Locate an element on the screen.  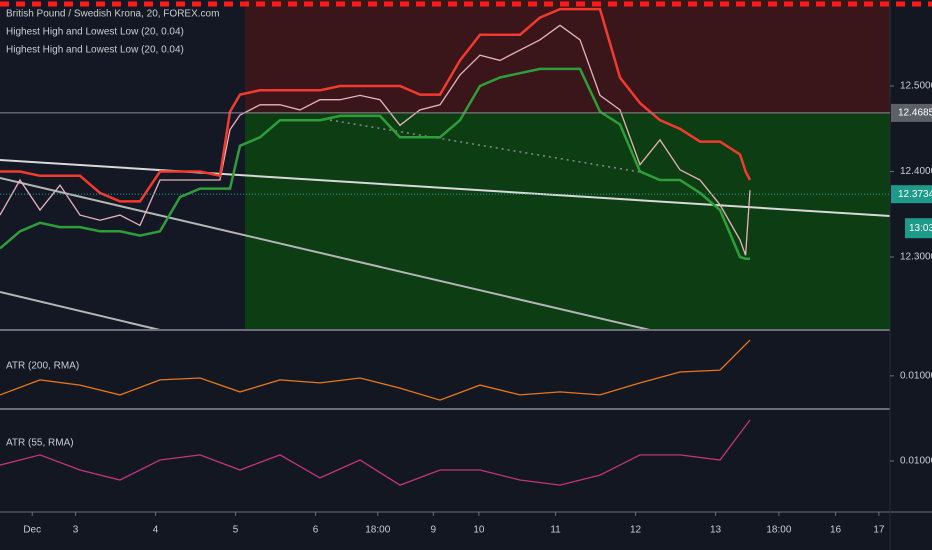
x-tick-label: 17 is located at coordinates (879, 530).